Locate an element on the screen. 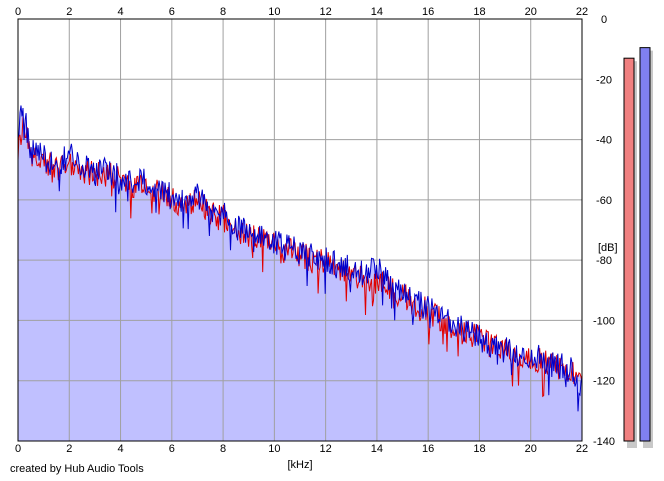 The image size is (664, 481). x-tick-label-top: 8 is located at coordinates (223, 12).